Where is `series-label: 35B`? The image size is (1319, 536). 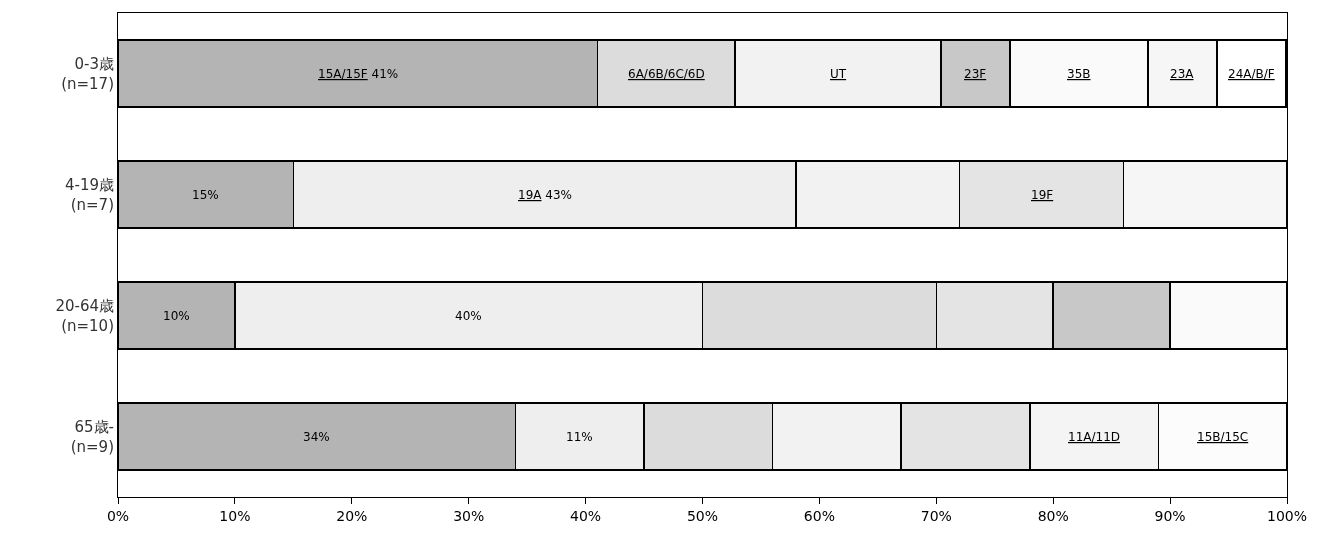 series-label: 35B is located at coordinates (1079, 74).